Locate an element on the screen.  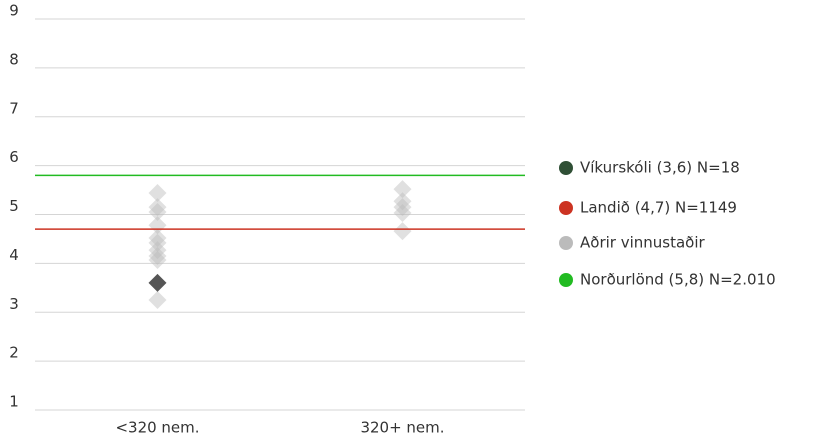
x-tick-label: 320+ nem. is located at coordinates (402, 428).